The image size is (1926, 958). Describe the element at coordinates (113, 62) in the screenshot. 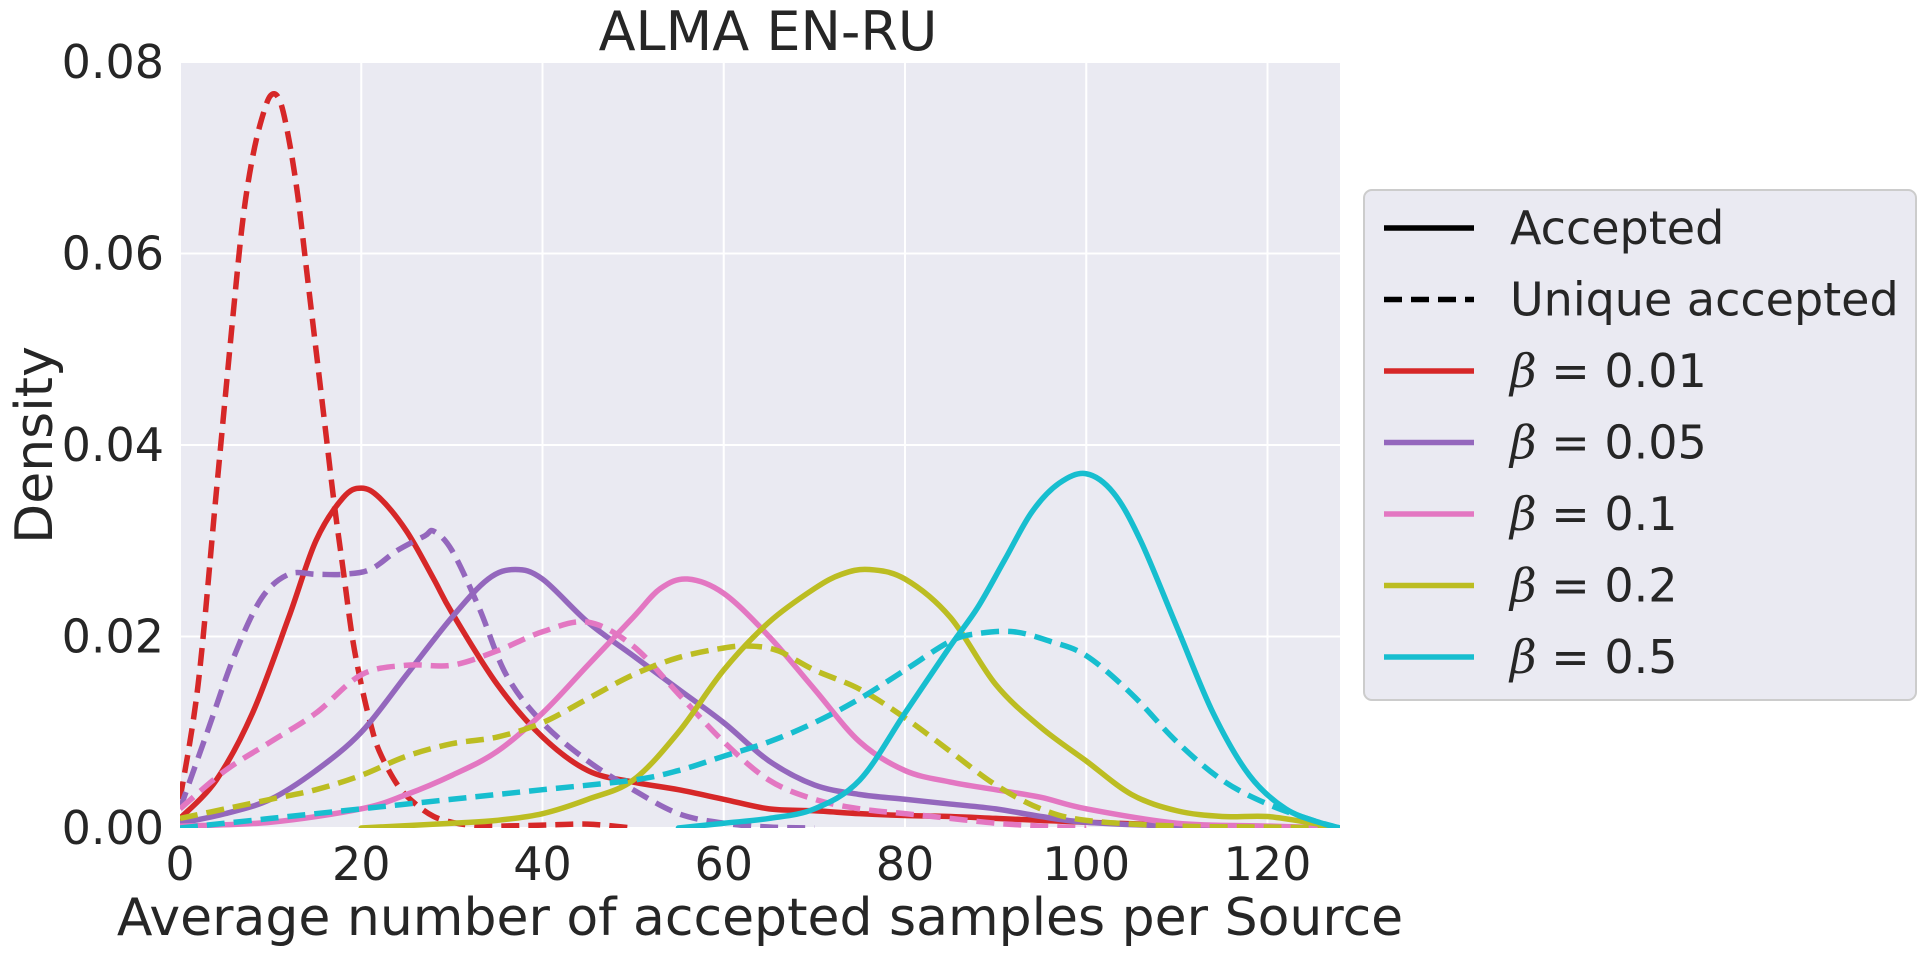

I see `y-tick-label: 0.08` at that location.